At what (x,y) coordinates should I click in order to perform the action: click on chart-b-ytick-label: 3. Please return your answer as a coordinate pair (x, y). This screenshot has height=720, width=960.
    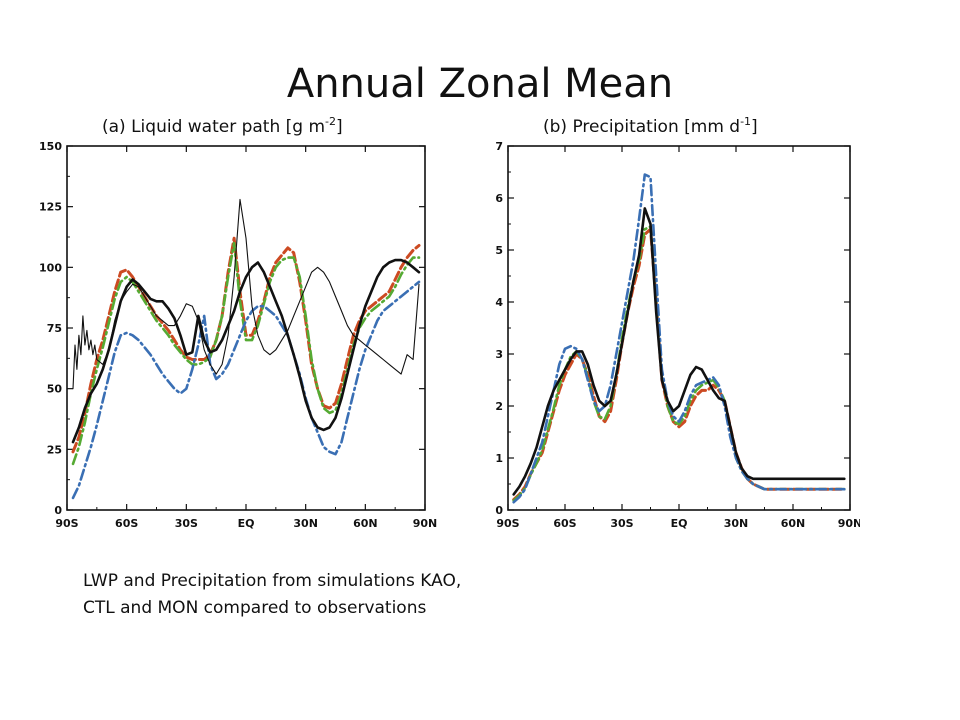
    Looking at the image, I should click on (499, 354).